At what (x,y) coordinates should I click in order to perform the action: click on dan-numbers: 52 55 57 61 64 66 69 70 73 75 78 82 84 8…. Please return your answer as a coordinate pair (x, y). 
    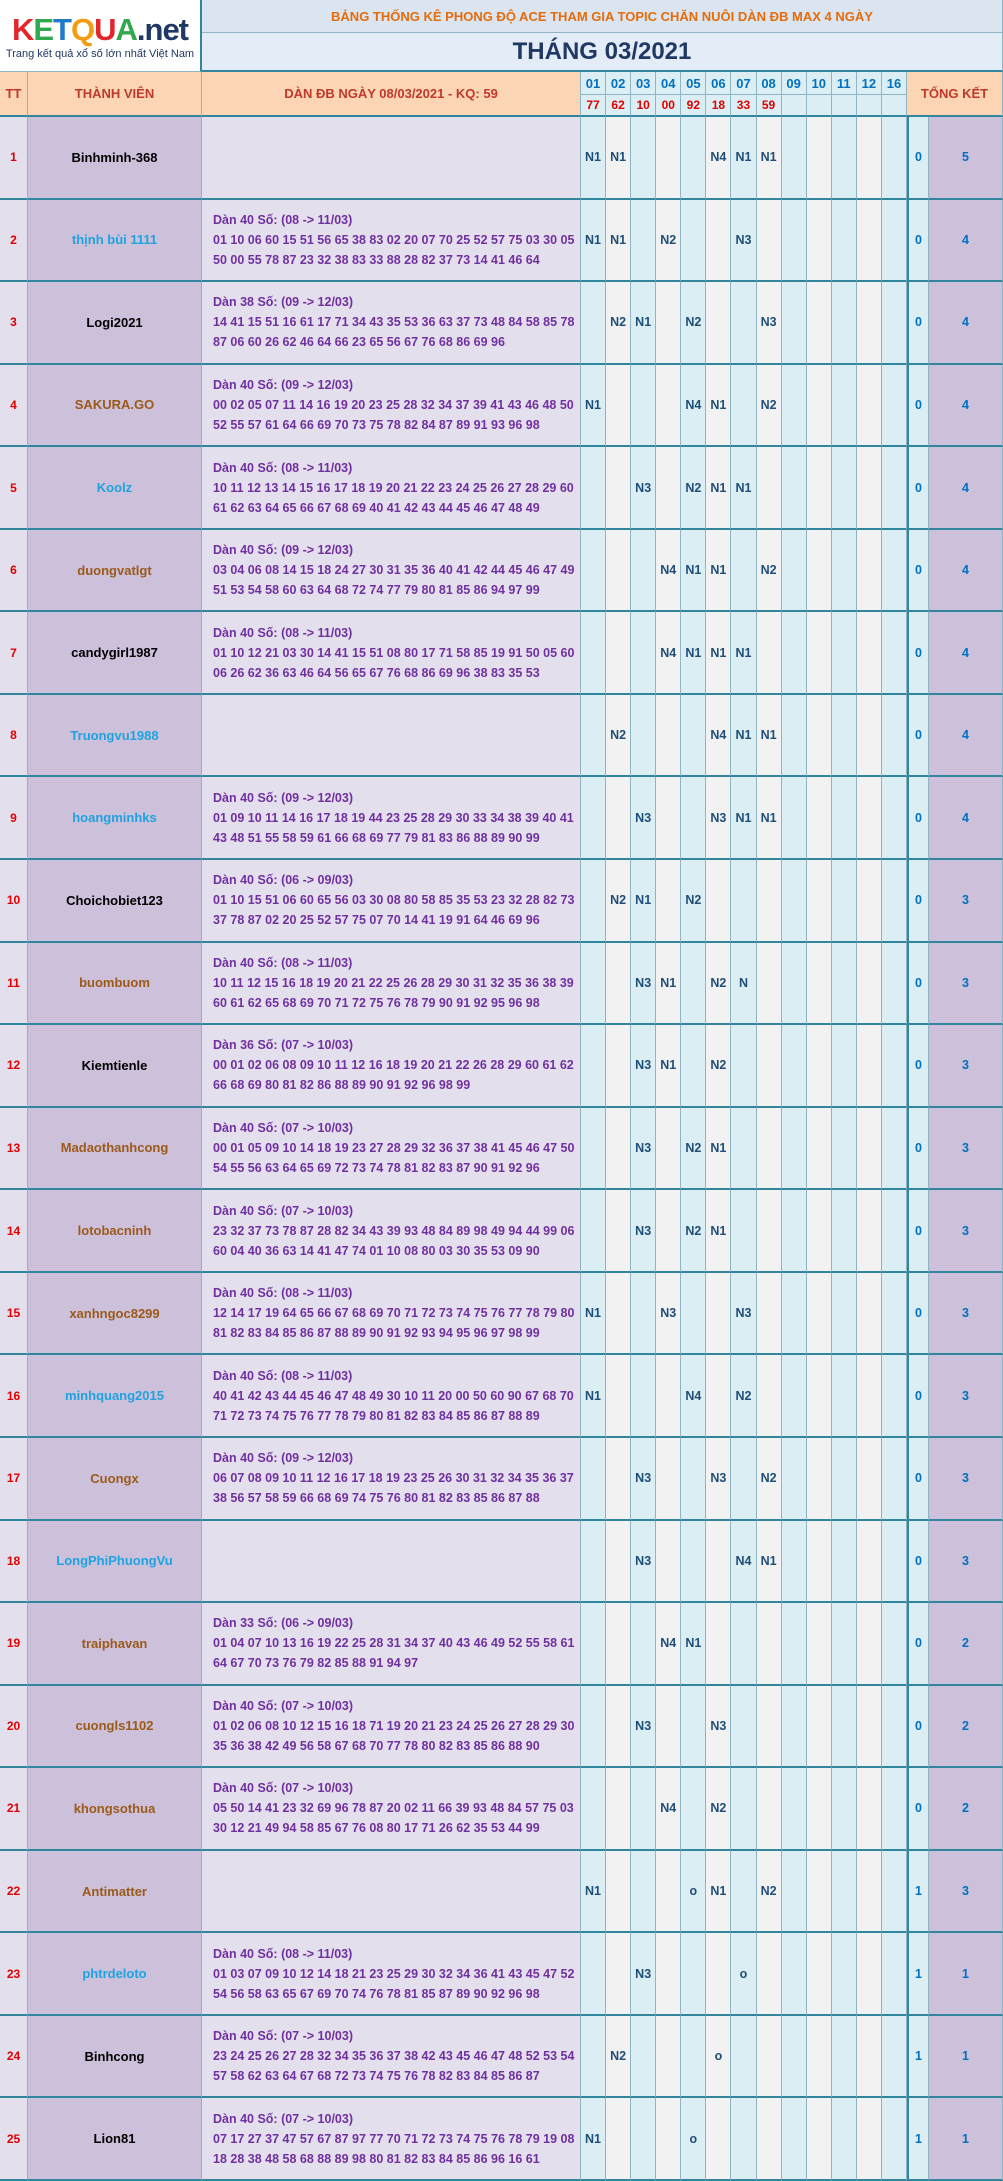
    Looking at the image, I should click on (376, 424).